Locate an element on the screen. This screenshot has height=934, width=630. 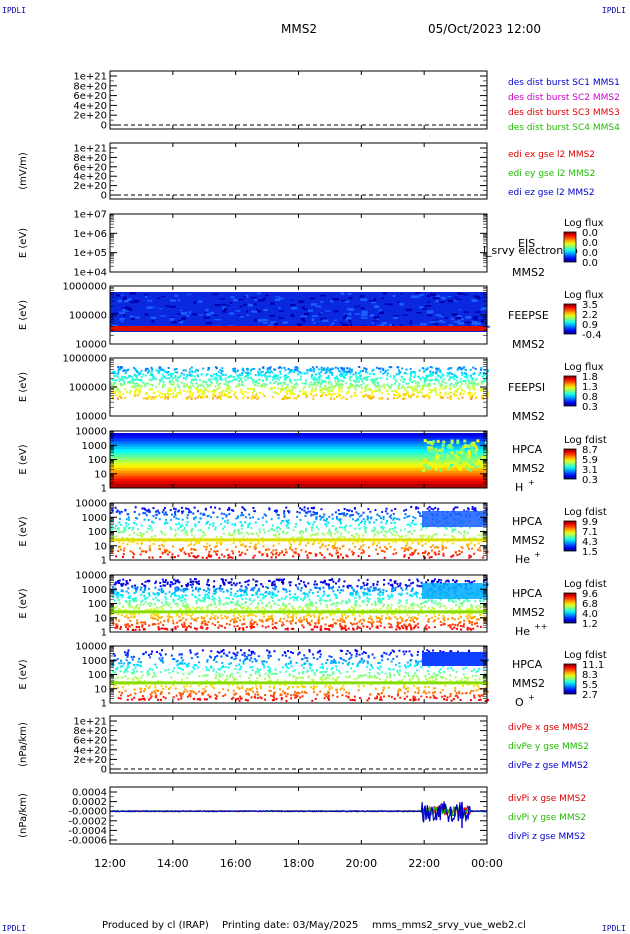
datetime-title: 05/Oct/2023 12:00 is located at coordinates (485, 29).